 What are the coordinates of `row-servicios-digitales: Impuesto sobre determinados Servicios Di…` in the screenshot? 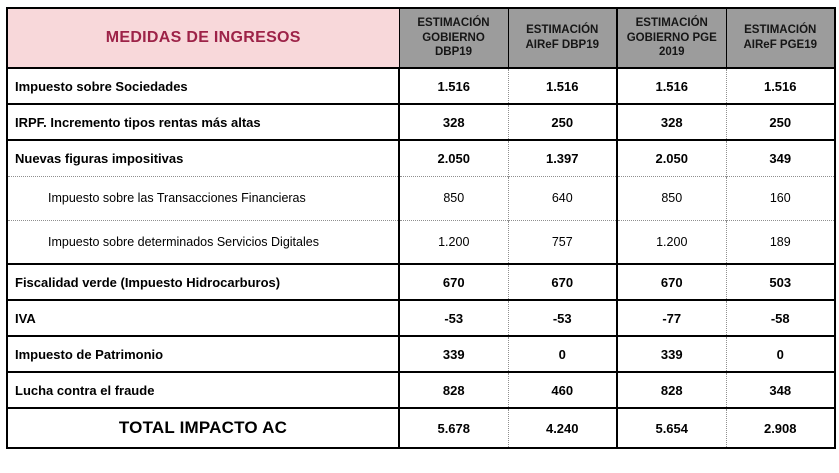 It's located at (421, 241).